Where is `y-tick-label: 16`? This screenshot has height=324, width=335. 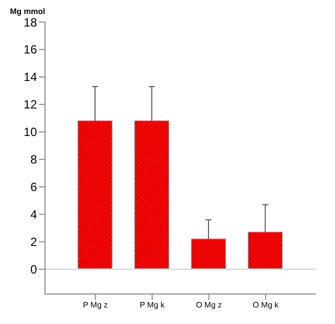
y-tick-label: 16 is located at coordinates (31, 49).